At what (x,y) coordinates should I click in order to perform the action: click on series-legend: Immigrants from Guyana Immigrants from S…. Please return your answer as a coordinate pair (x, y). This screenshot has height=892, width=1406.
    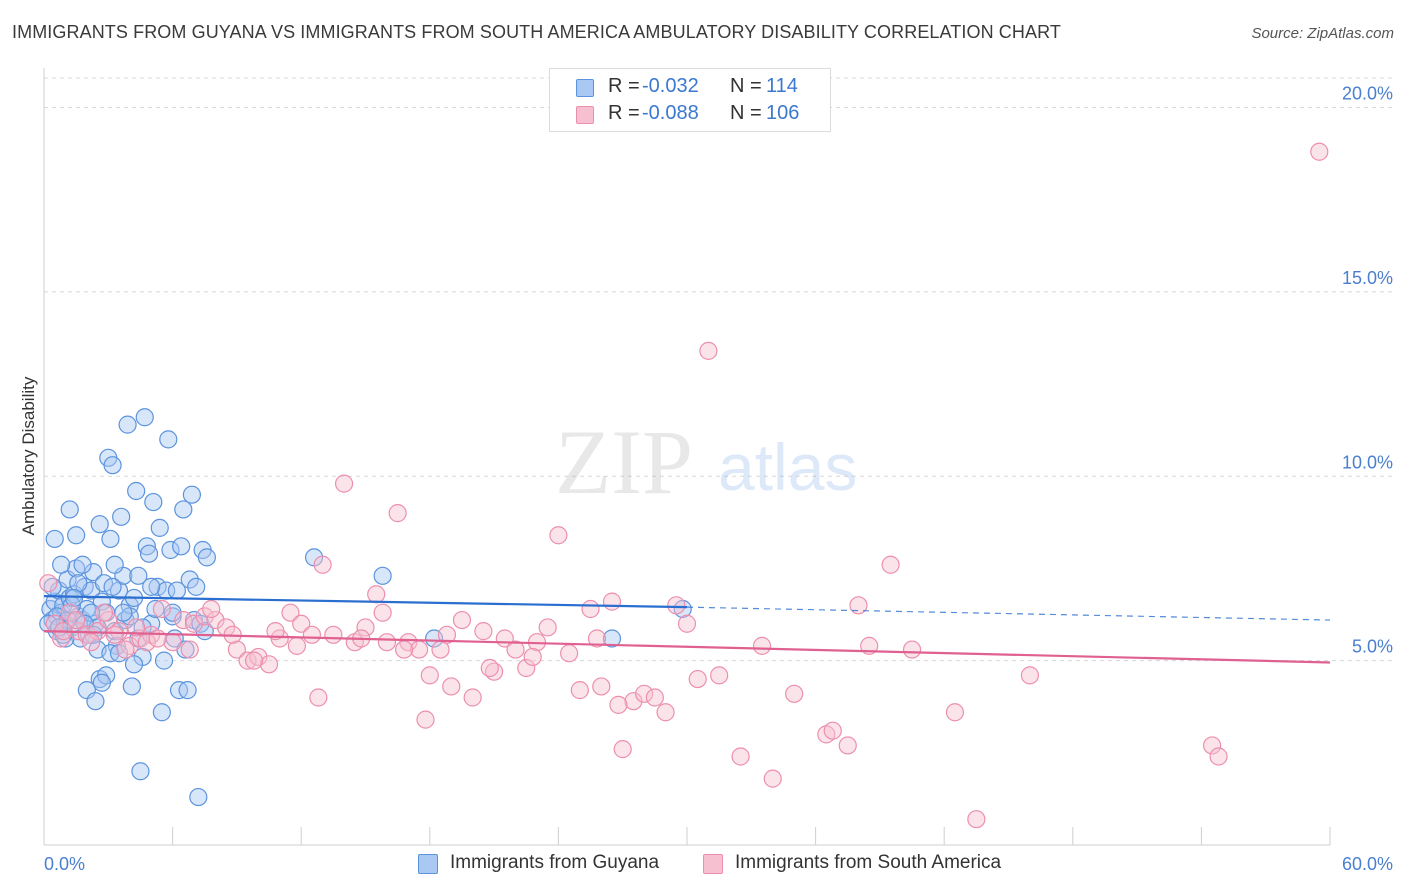
    Looking at the image, I should click on (703, 865).